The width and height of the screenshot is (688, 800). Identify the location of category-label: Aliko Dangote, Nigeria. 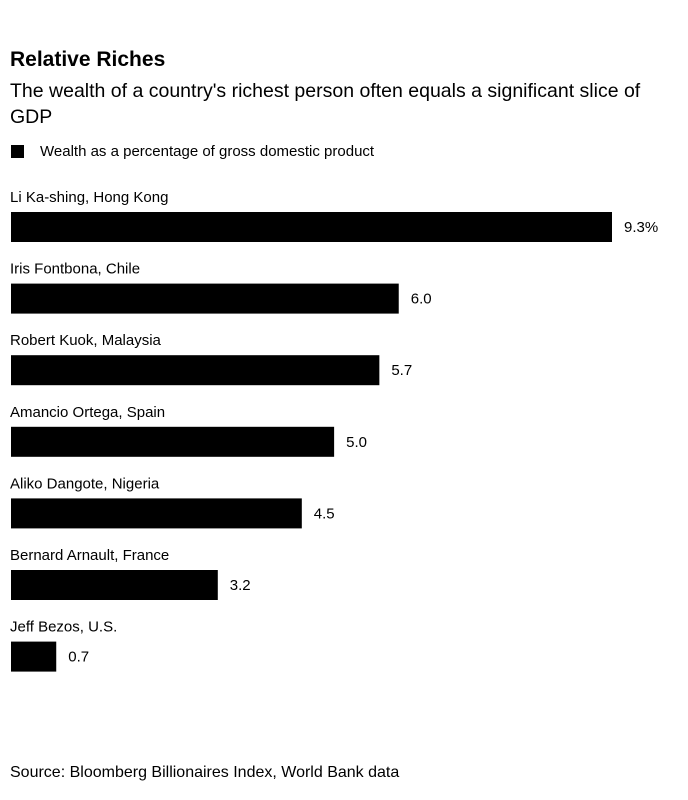
(85, 483).